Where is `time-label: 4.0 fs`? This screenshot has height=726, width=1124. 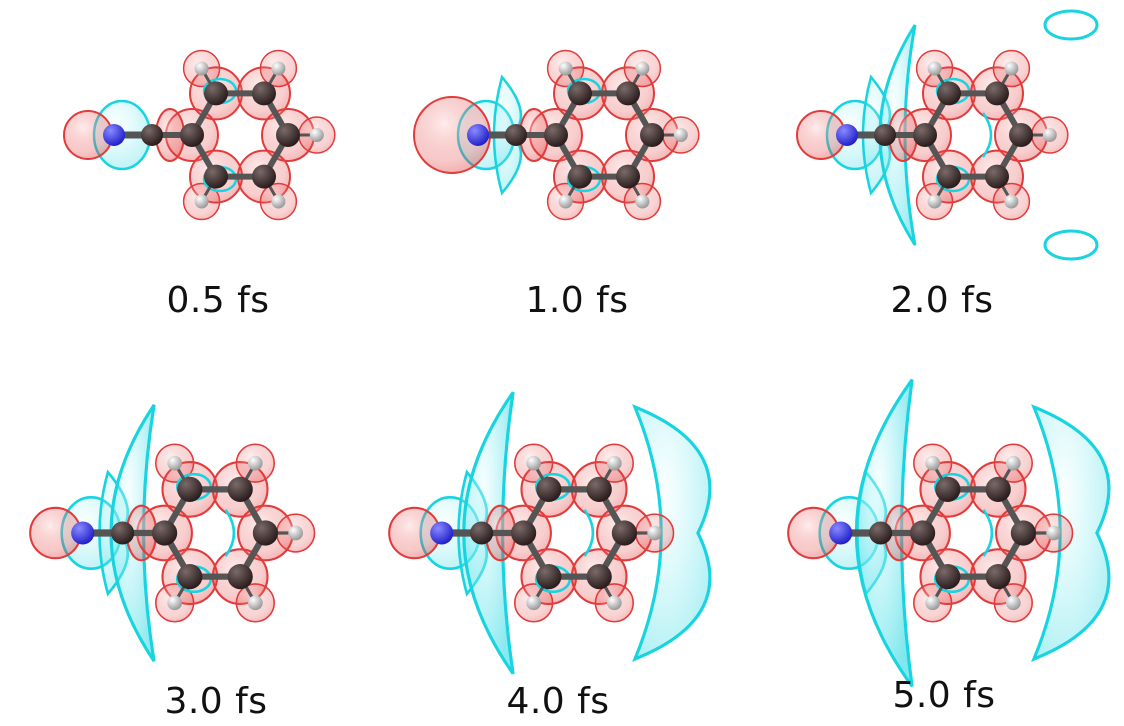 time-label: 4.0 fs is located at coordinates (558, 701).